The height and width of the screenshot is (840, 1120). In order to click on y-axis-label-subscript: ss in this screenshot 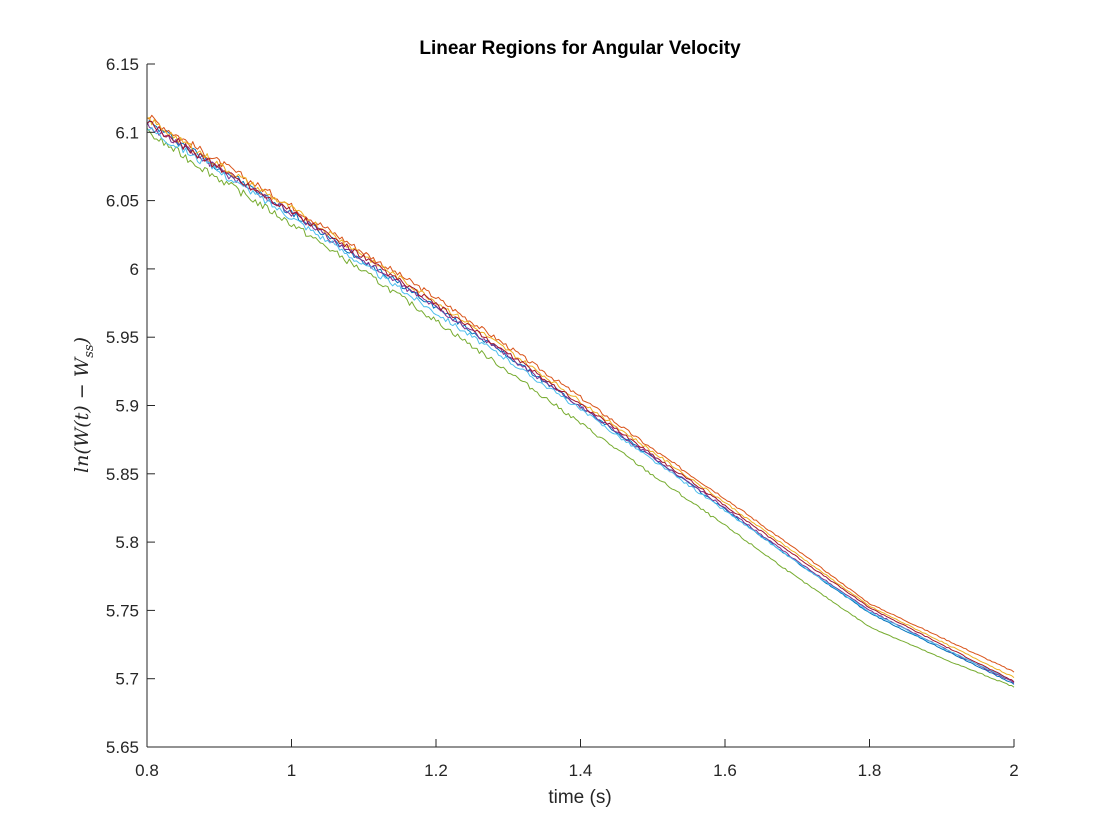, I will do `click(89, 351)`.